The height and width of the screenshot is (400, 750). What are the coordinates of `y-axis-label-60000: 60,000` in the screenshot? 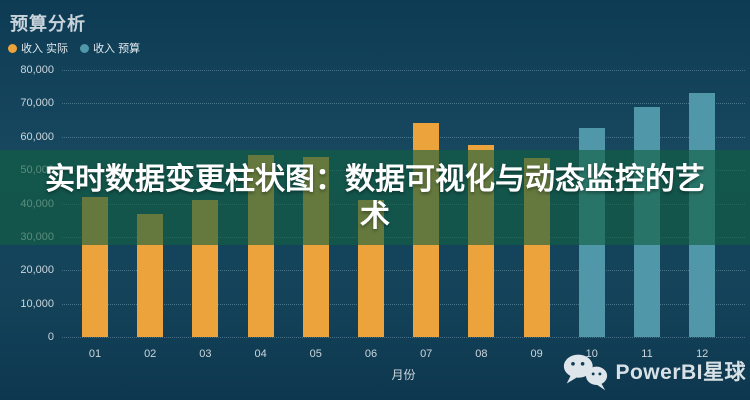 It's located at (37, 136).